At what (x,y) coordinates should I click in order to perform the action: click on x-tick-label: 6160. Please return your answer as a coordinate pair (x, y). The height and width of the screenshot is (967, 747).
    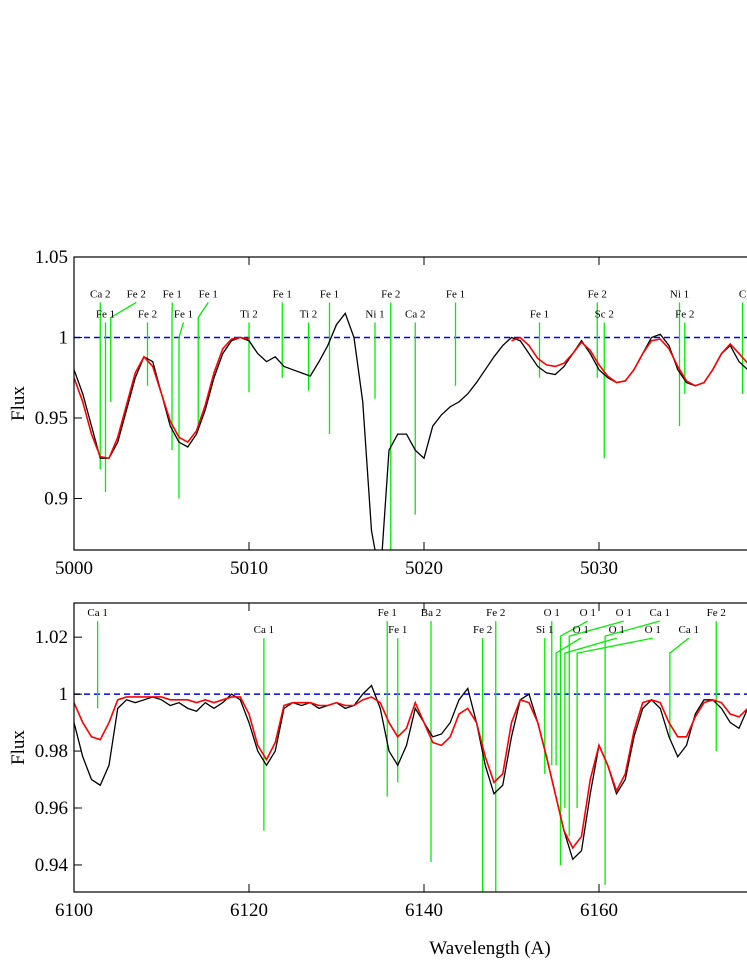
    Looking at the image, I should click on (599, 910).